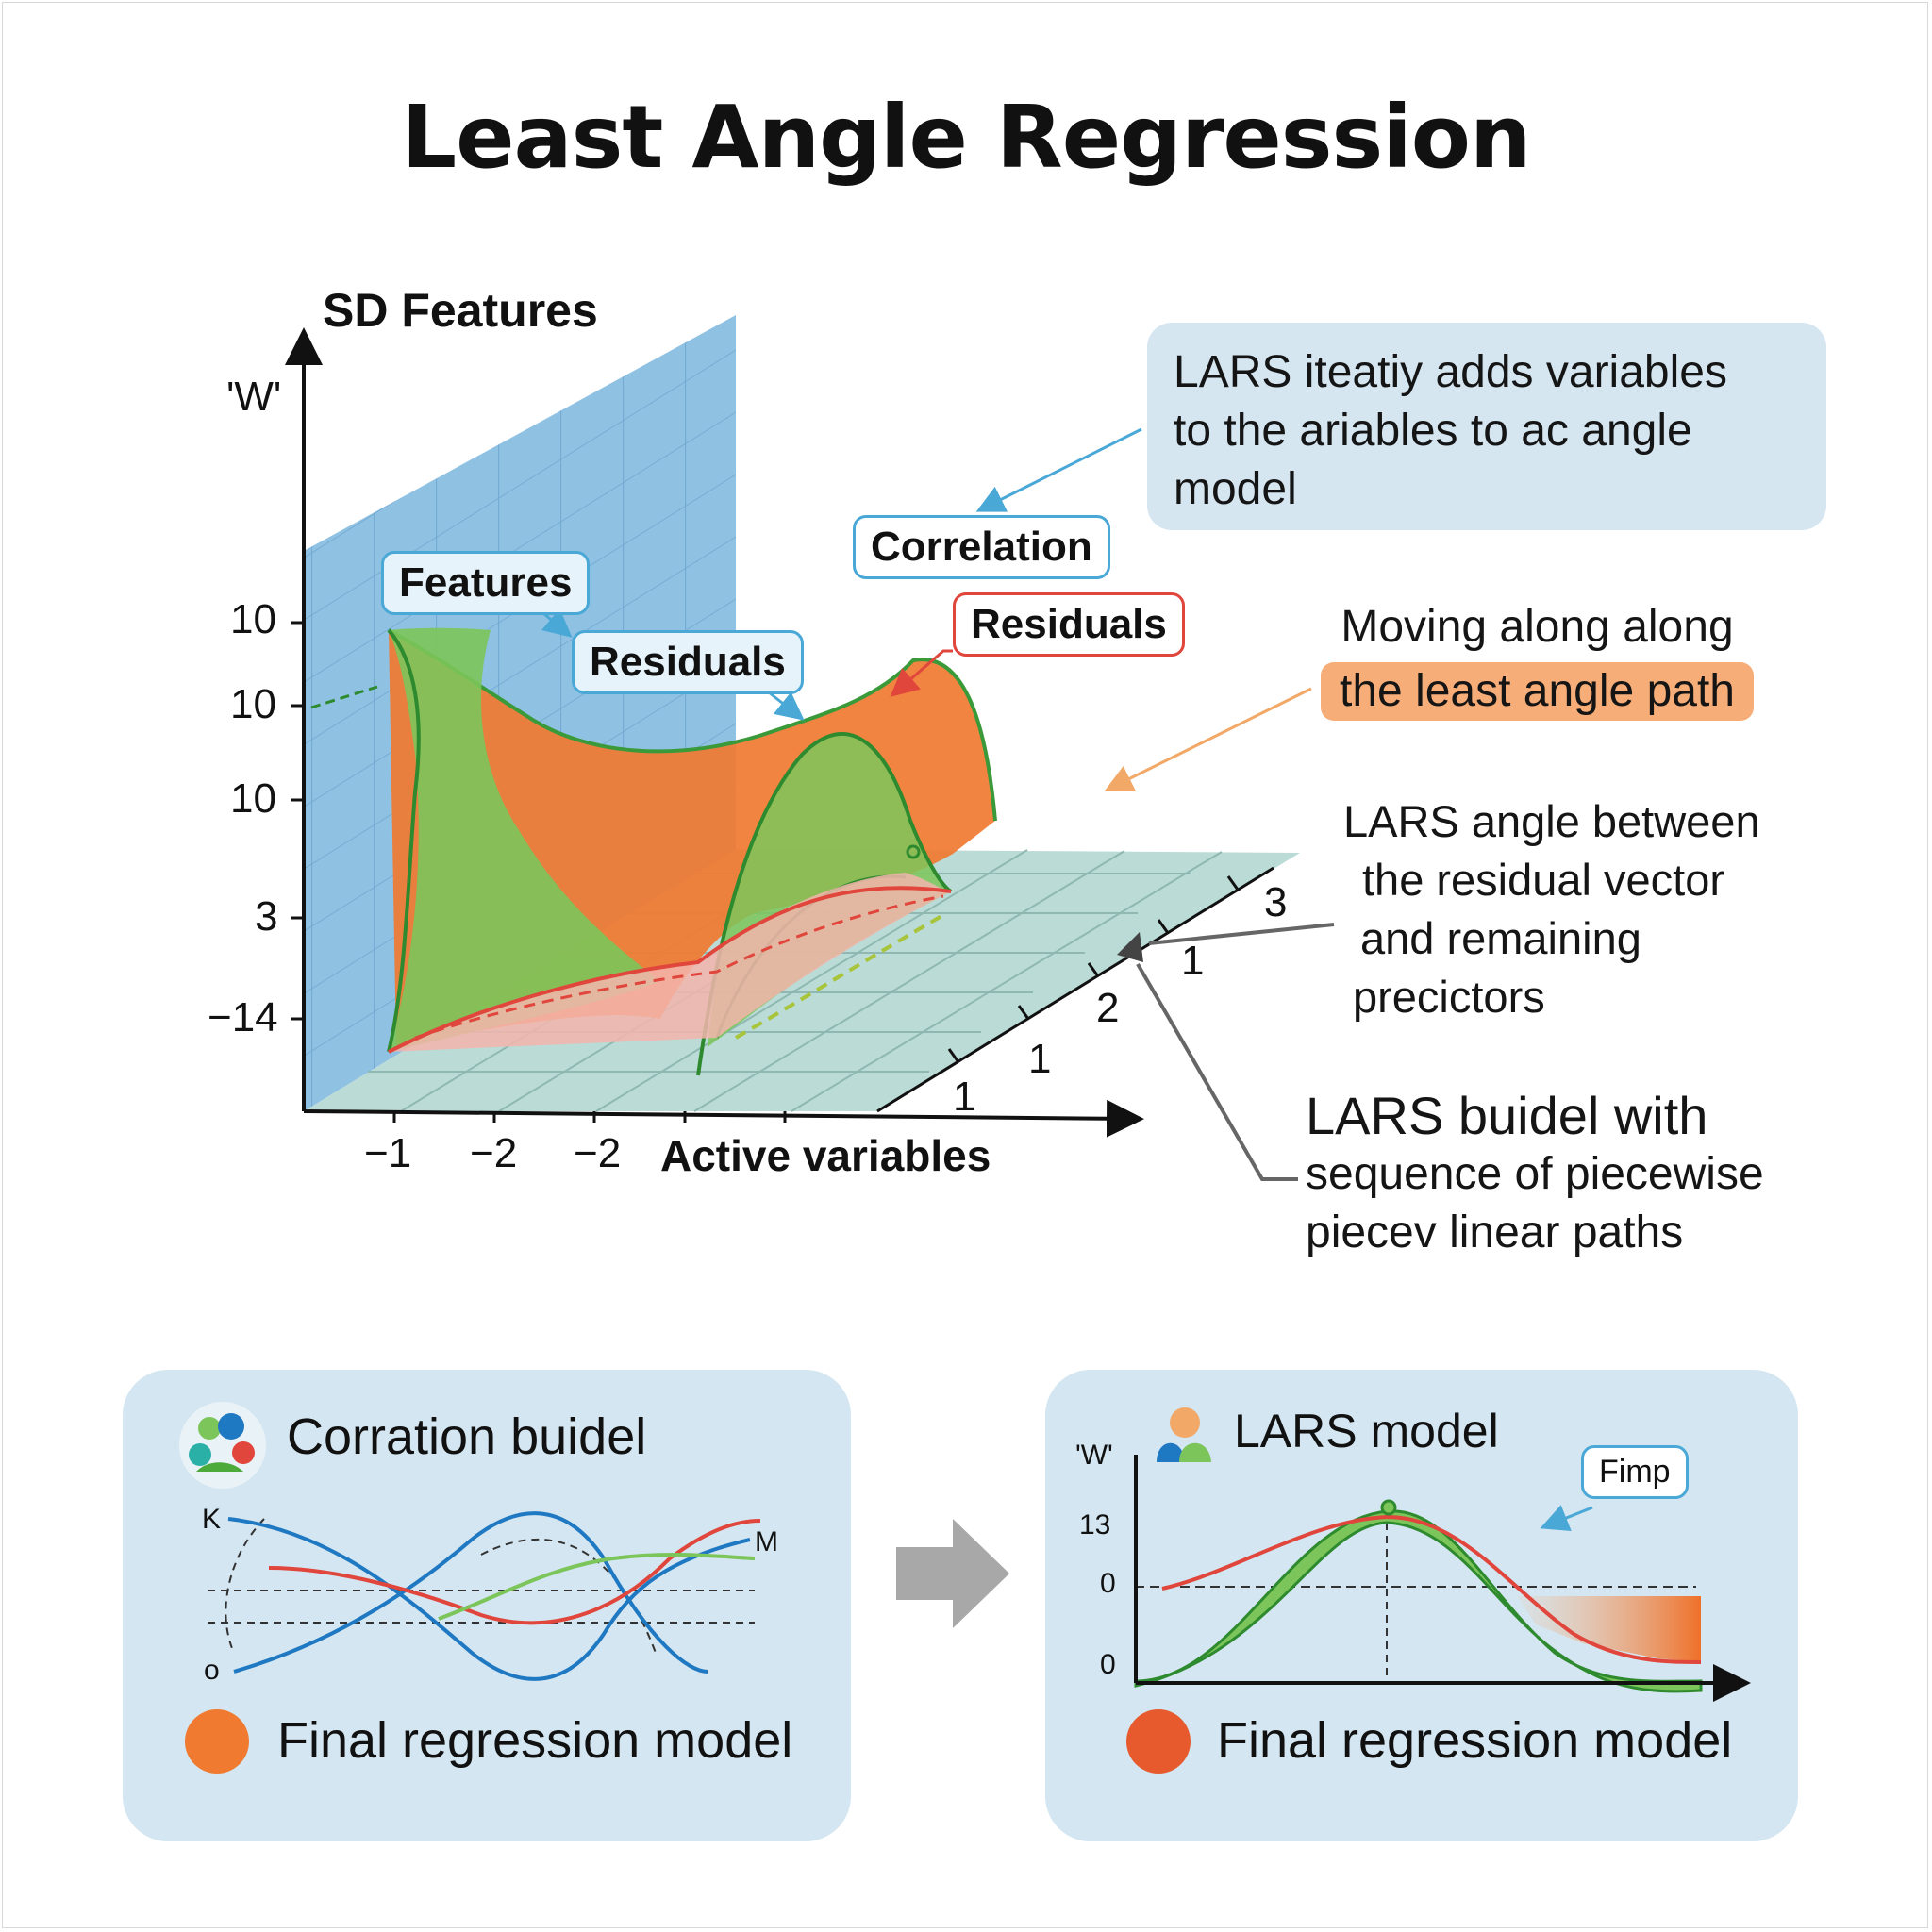  I want to click on person-icon, so click(1184, 1434).